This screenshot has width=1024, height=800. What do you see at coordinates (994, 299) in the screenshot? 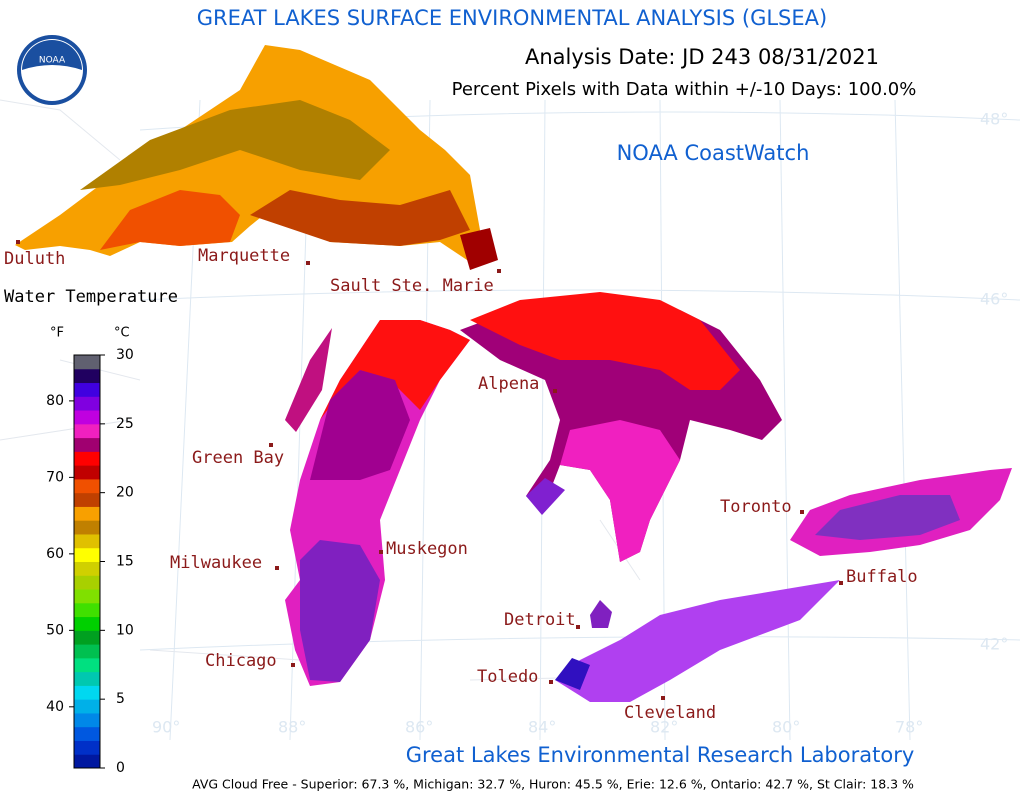
I see `lat-label: 46°` at bounding box center [994, 299].